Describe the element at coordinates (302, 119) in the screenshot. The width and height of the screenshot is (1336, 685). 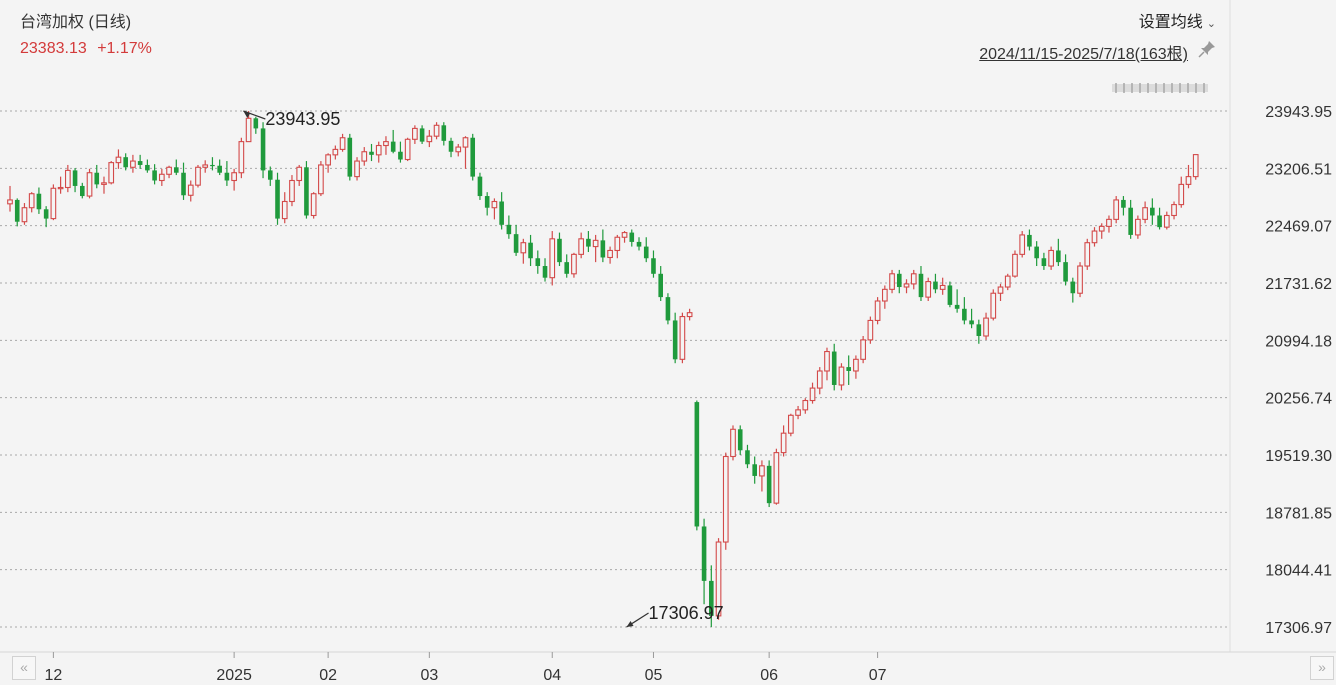
I see `annotation-label: 23943.95` at that location.